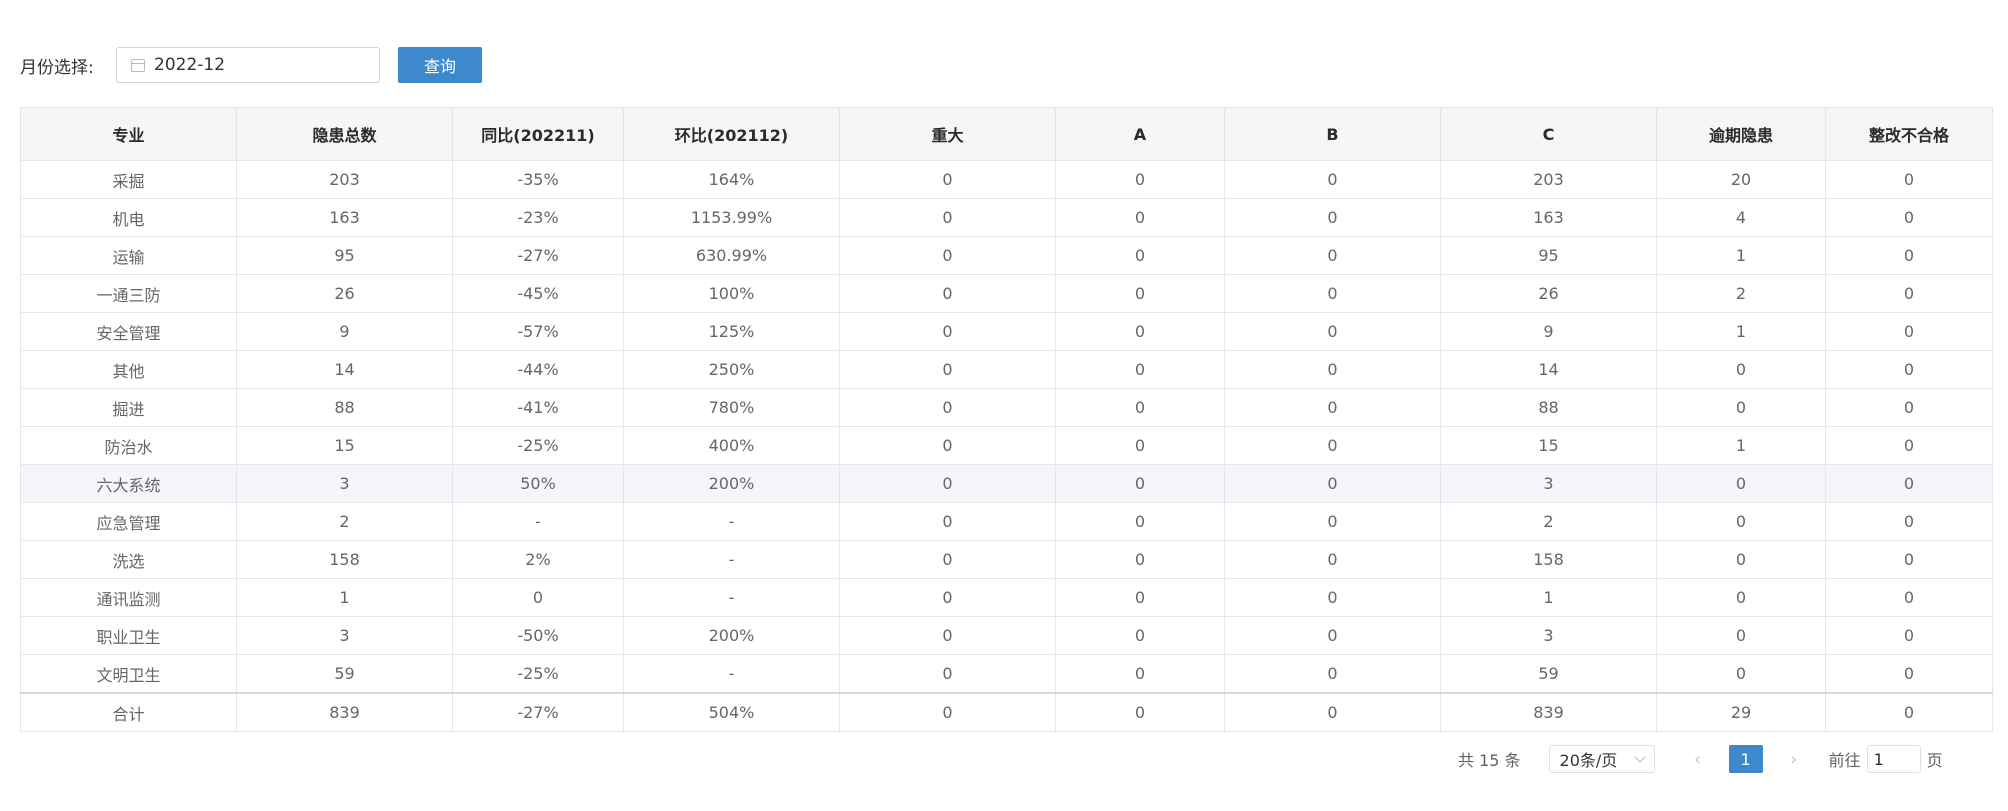 This screenshot has width=2008, height=811. I want to click on table-cell: 59, so click(1548, 674).